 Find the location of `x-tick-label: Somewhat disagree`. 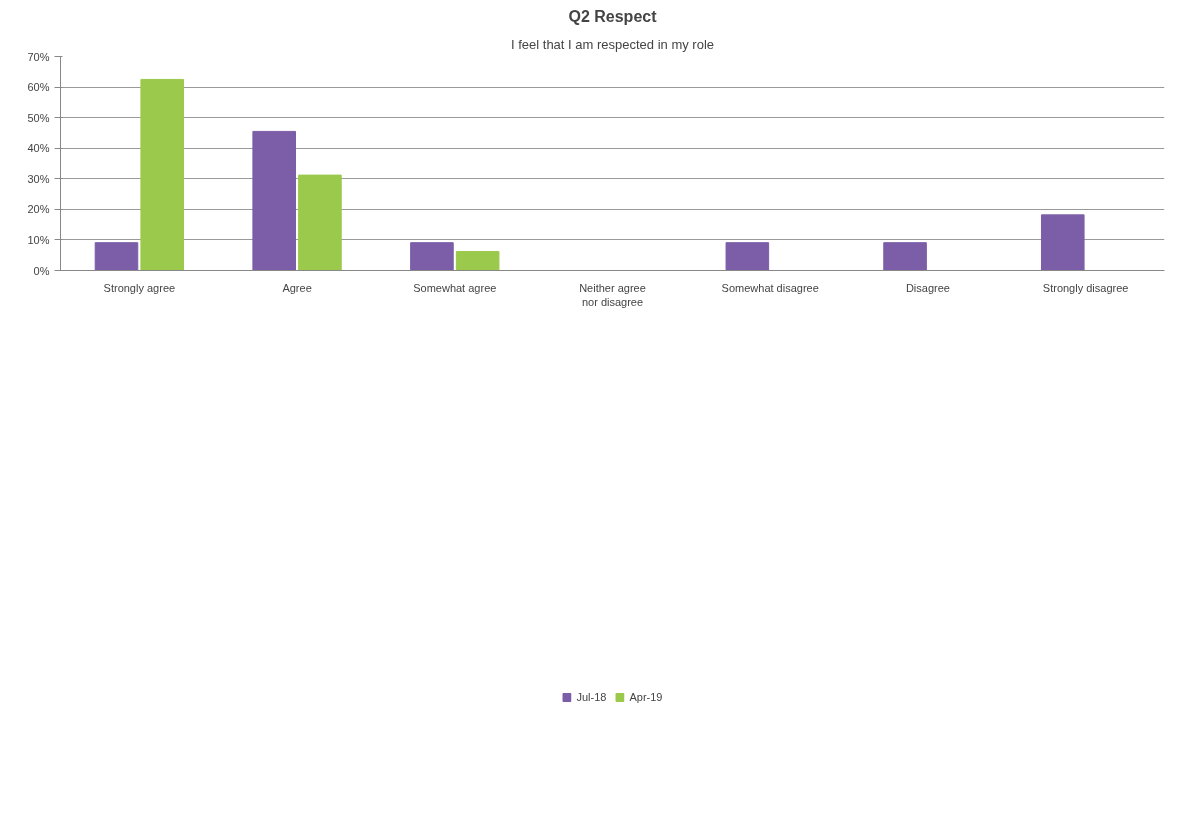

x-tick-label: Somewhat disagree is located at coordinates (770, 287).